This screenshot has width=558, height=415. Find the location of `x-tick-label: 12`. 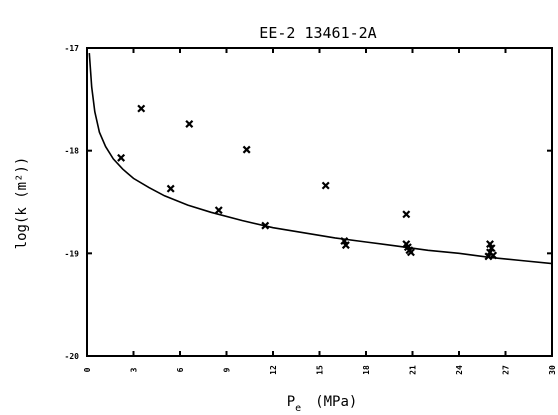

x-tick-label: 12 is located at coordinates (273, 370).